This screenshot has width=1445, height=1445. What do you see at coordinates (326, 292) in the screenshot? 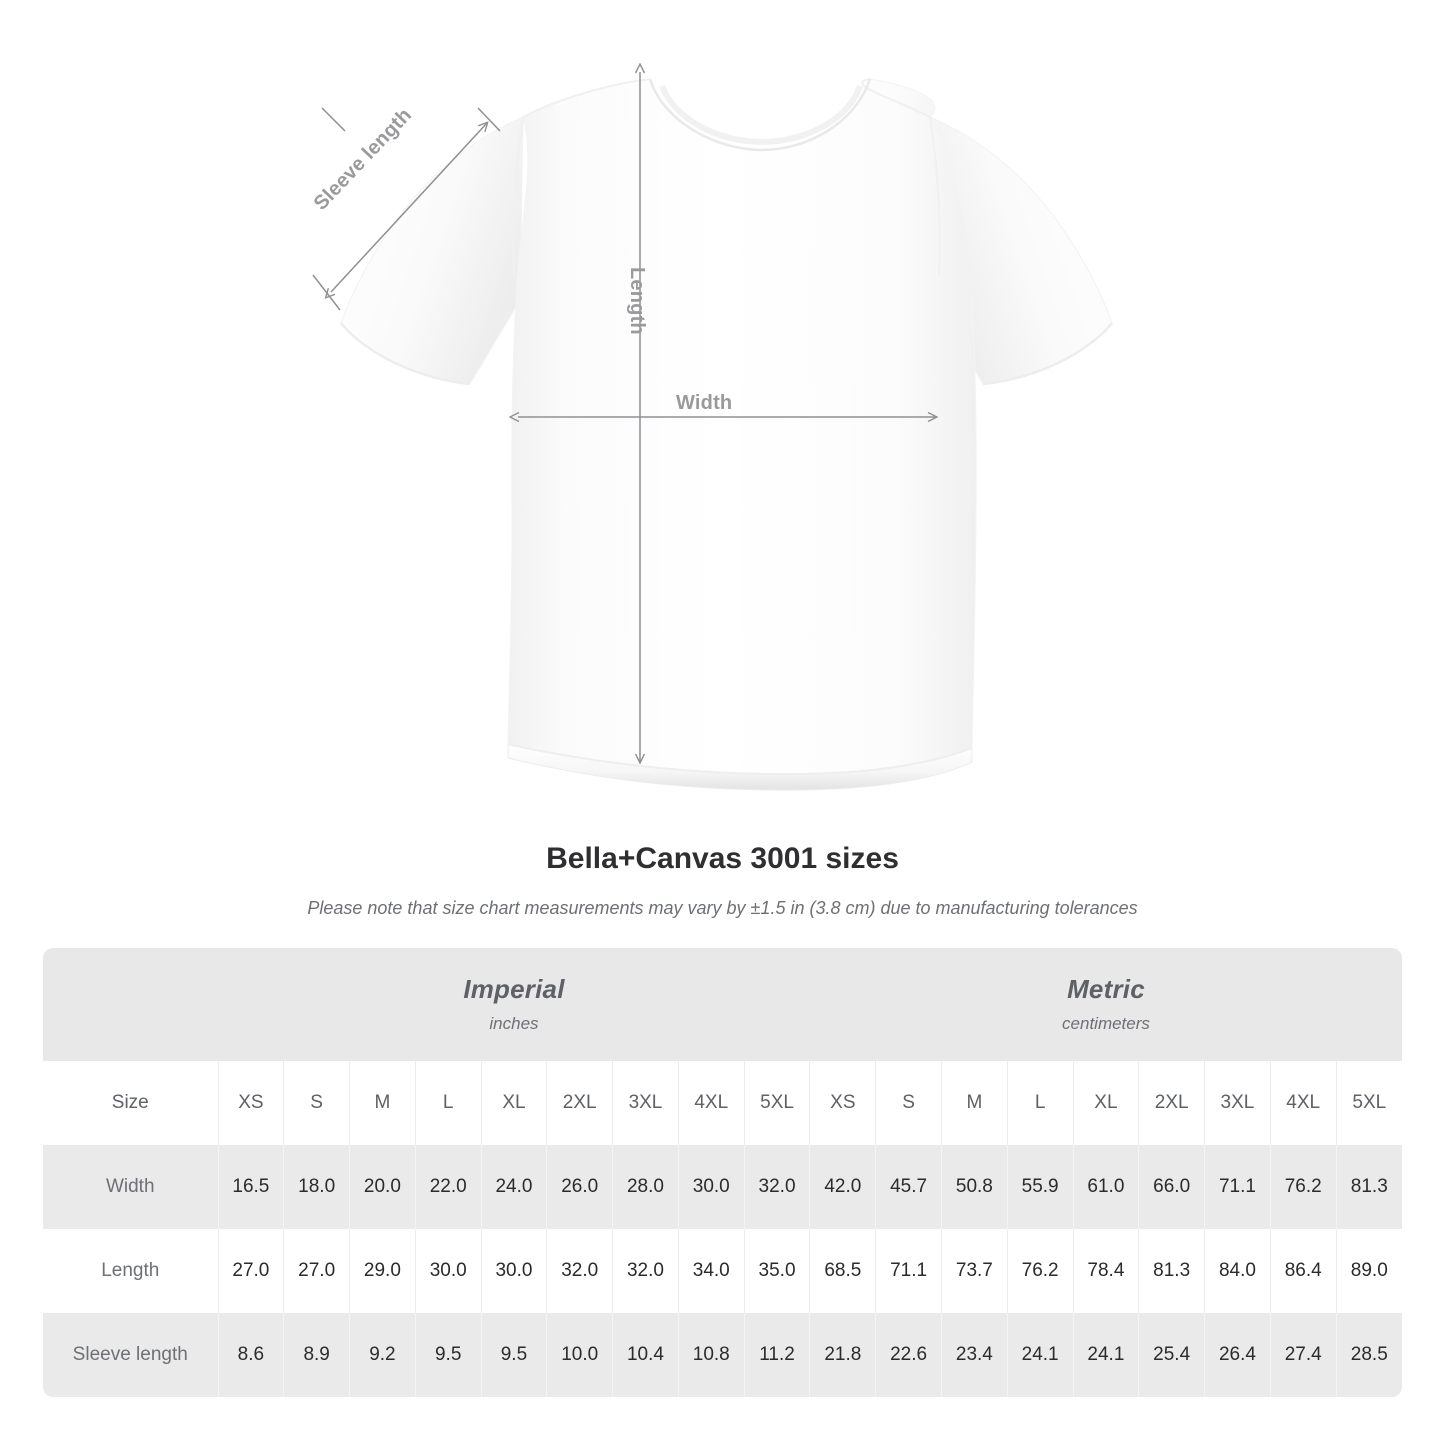
I see `sleeve-tick-lower` at bounding box center [326, 292].